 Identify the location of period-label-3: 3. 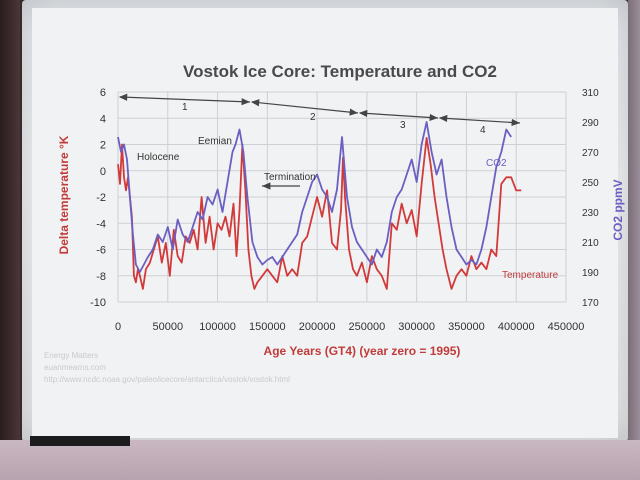
(403, 125).